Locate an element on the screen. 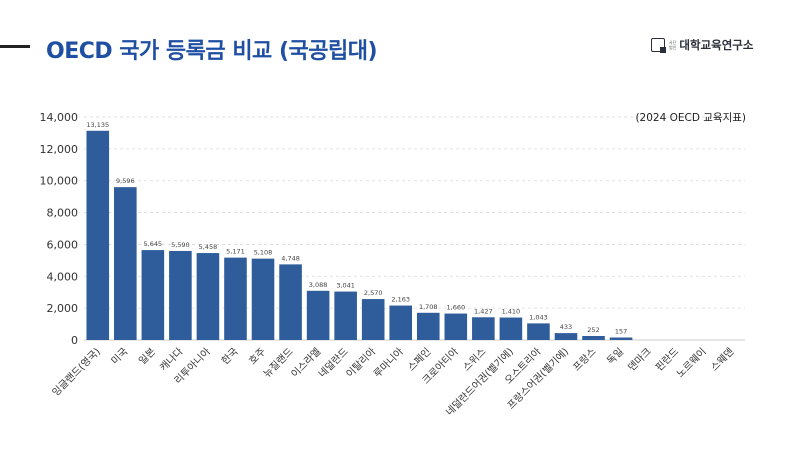 This screenshot has width=800, height=450. data-label: 1,410 is located at coordinates (511, 312).